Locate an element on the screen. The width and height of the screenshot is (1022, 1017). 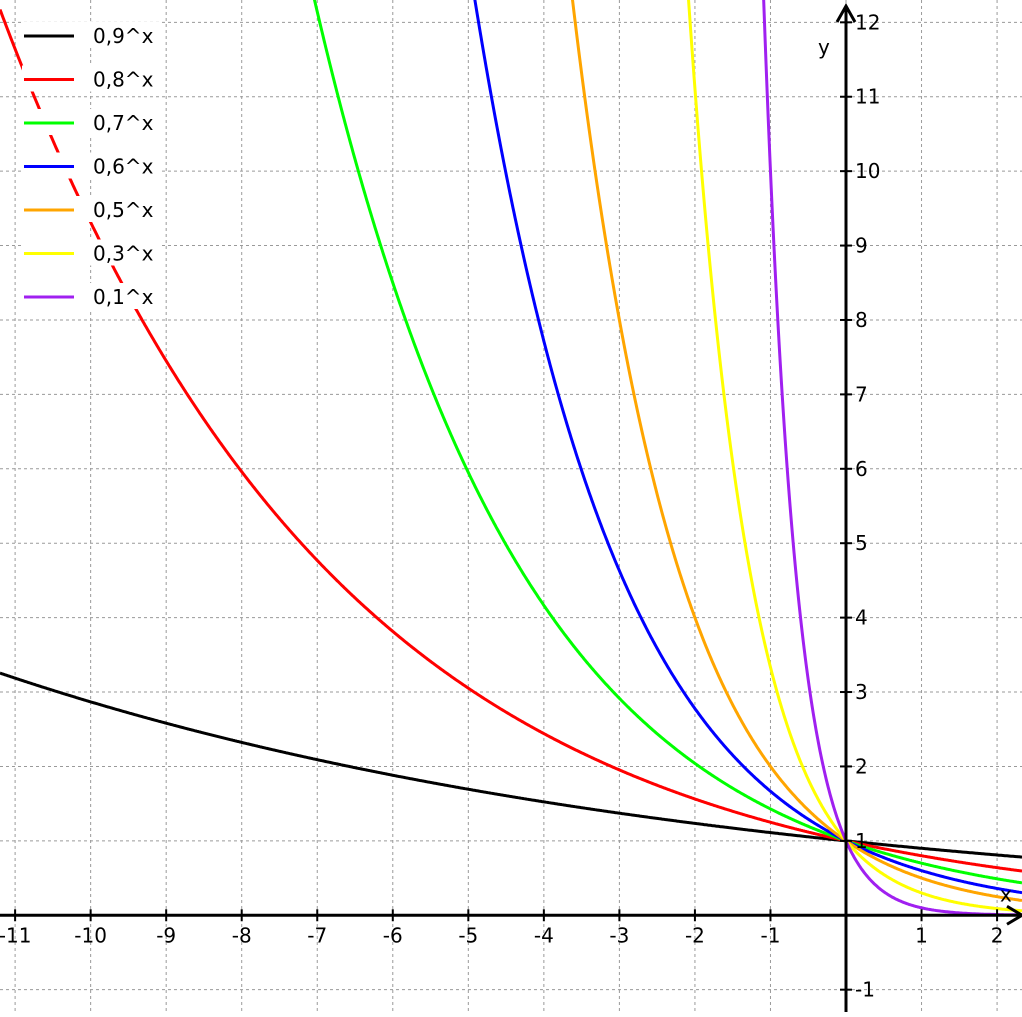
y-tick-label: 10 is located at coordinates (867, 171).